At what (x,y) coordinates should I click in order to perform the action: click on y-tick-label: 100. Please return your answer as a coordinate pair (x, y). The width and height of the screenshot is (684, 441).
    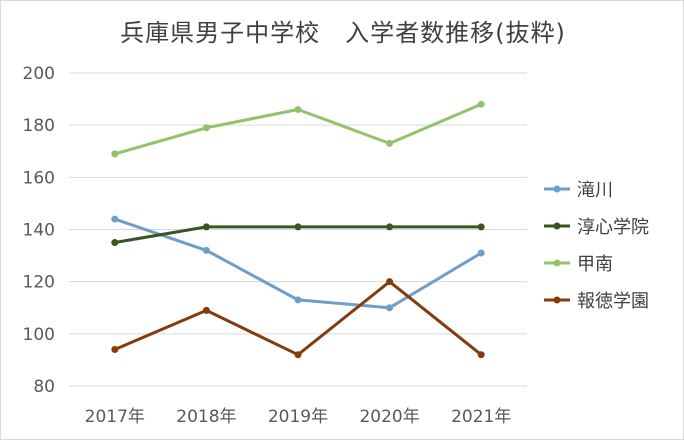
    Looking at the image, I should click on (39, 335).